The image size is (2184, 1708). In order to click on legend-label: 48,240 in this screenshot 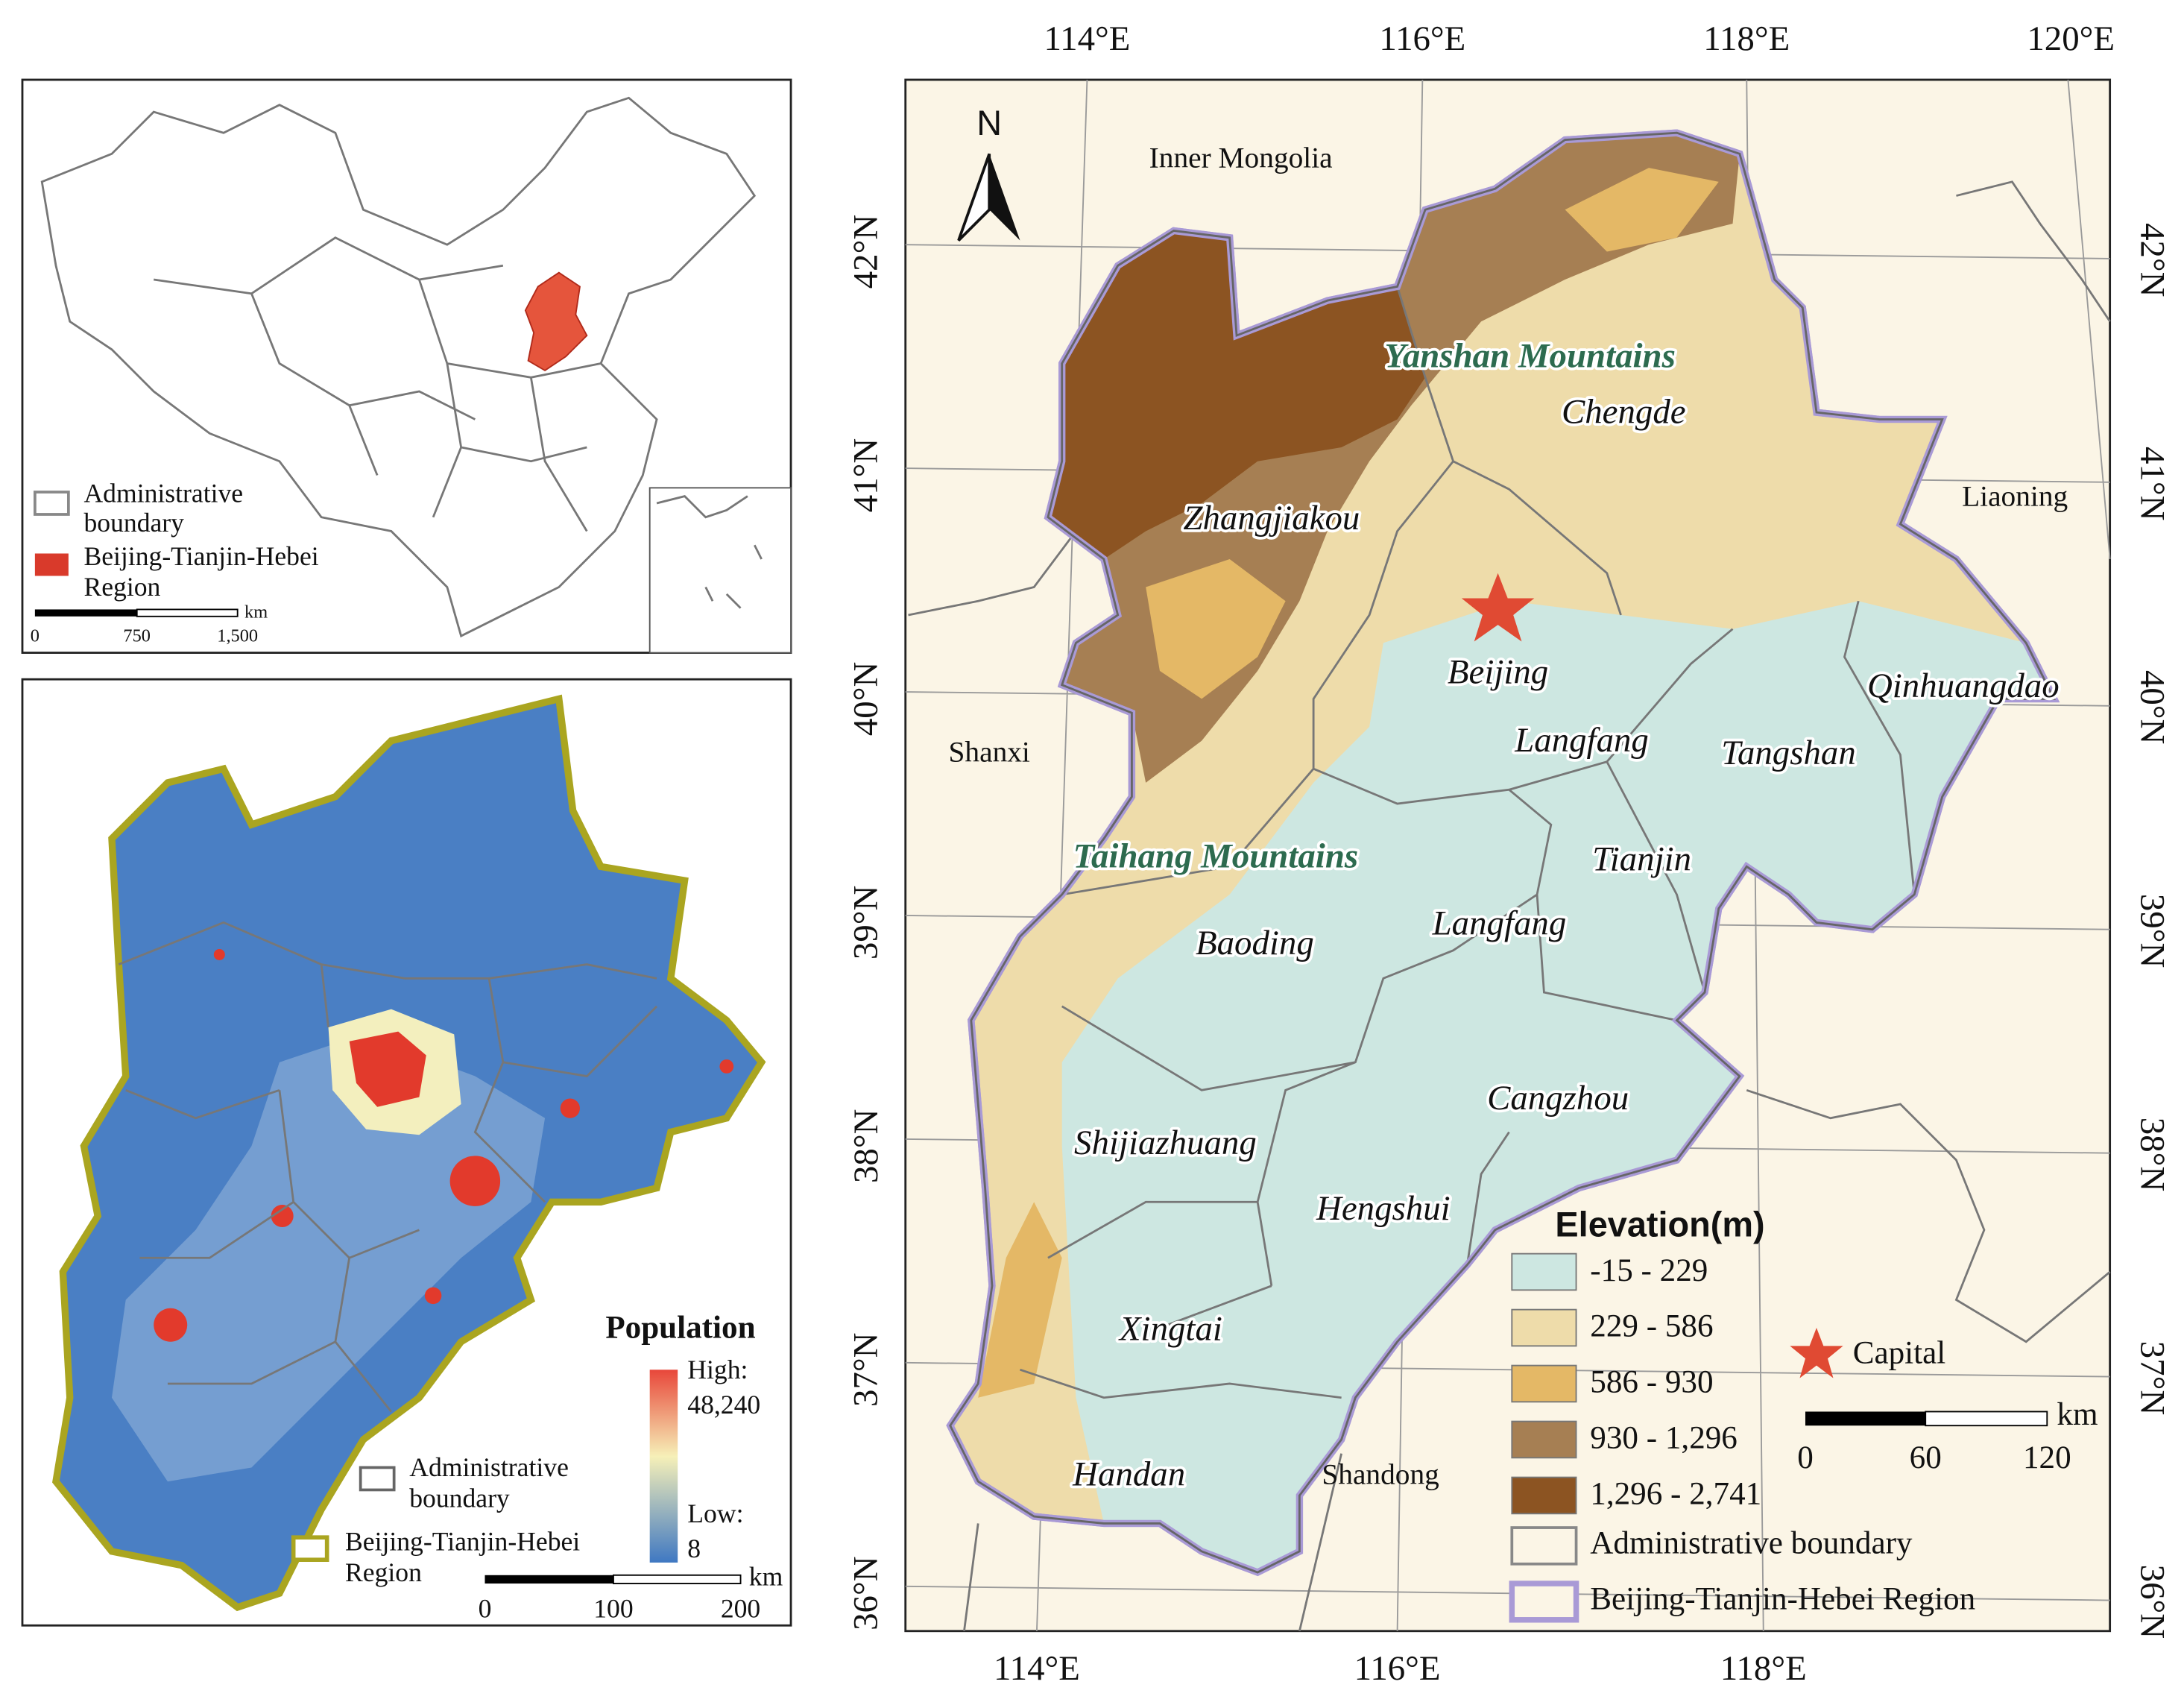, I will do `click(723, 1404)`.